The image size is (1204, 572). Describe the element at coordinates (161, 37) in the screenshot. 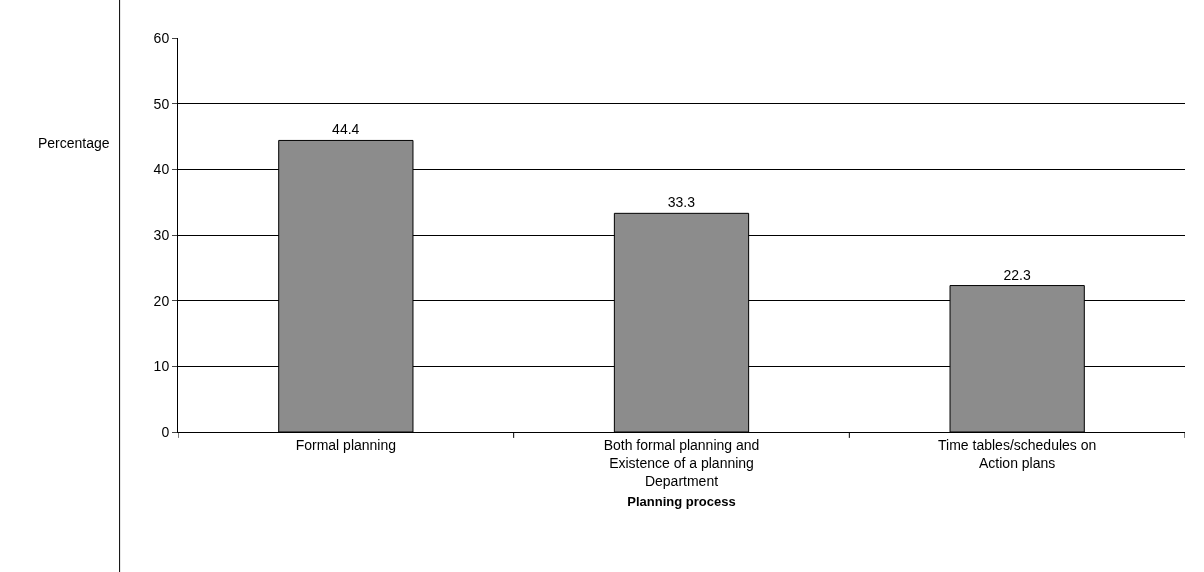

I see `y-tick-label: 60` at that location.